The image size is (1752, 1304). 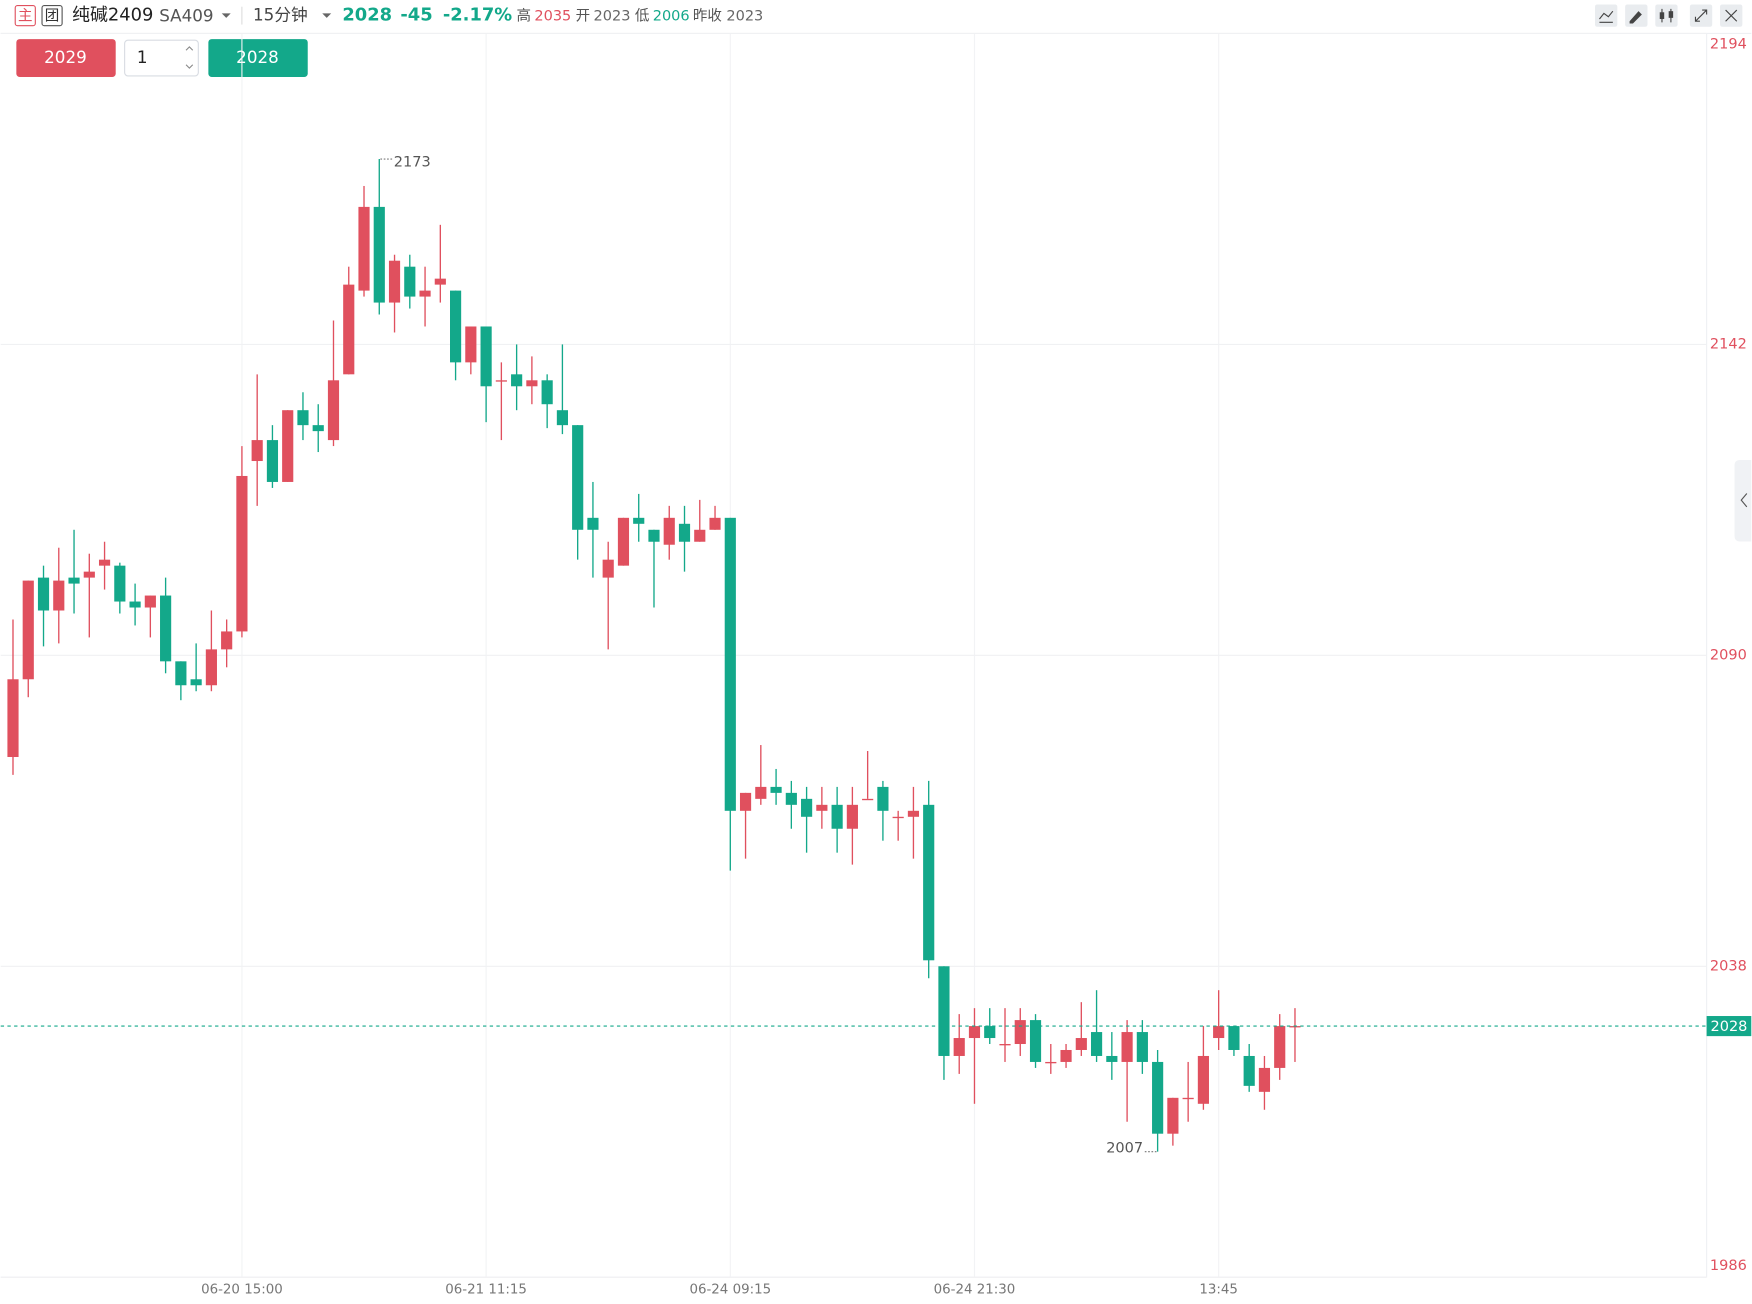 What do you see at coordinates (1728, 344) in the screenshot?
I see `y-tick-label: 2142` at bounding box center [1728, 344].